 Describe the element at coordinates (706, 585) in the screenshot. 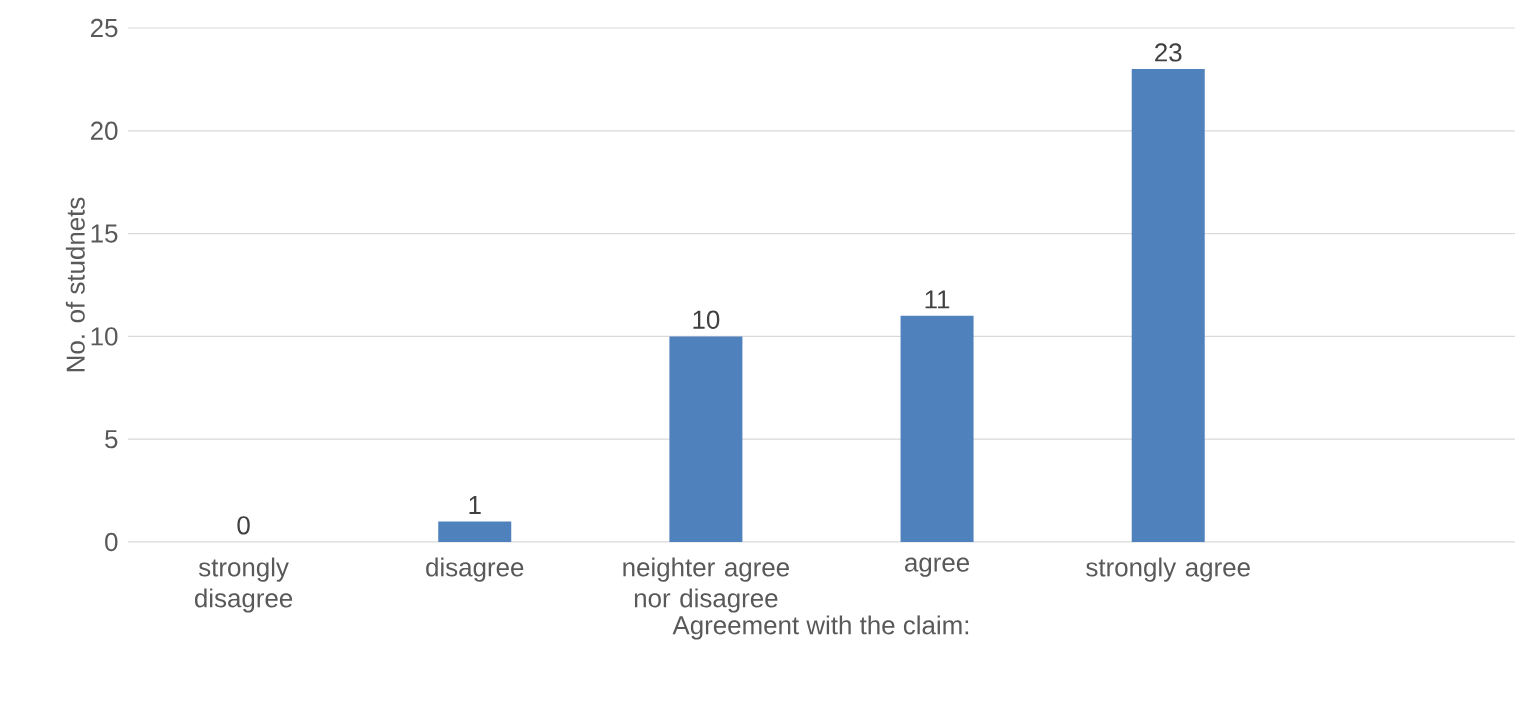

I see `x-tick-label: neighter agree nor disagree` at that location.